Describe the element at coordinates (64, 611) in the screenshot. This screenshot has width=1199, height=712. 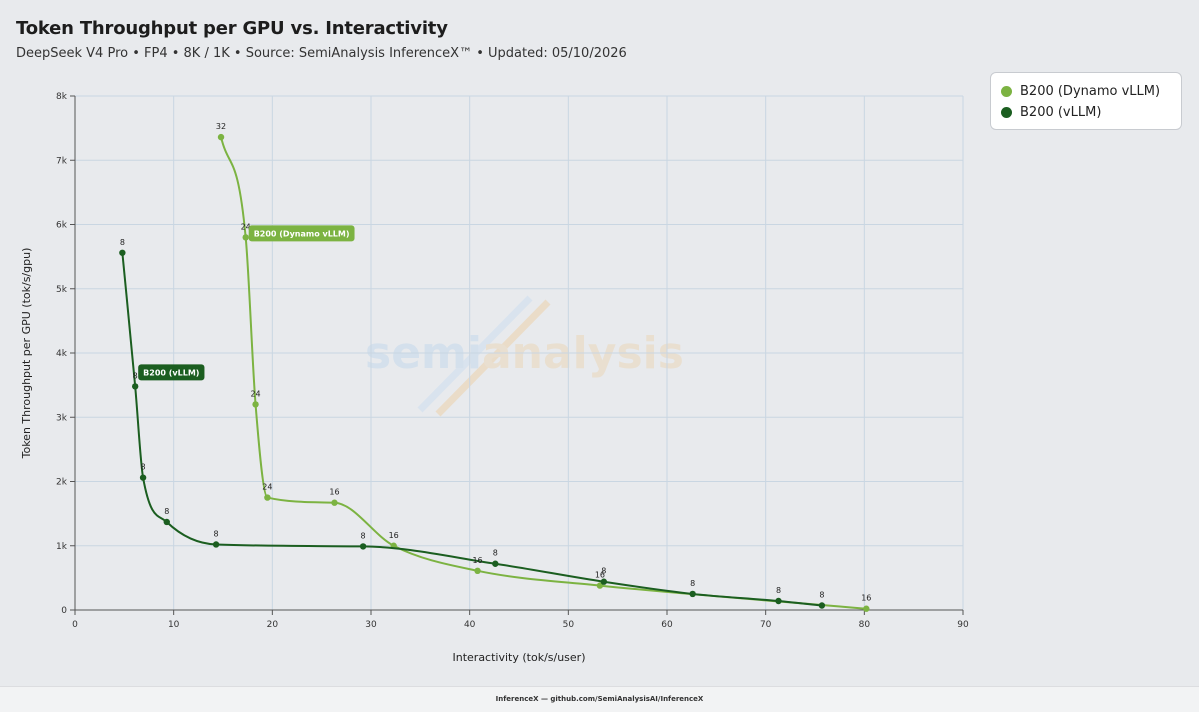
I see `y-tick-label: 0` at that location.